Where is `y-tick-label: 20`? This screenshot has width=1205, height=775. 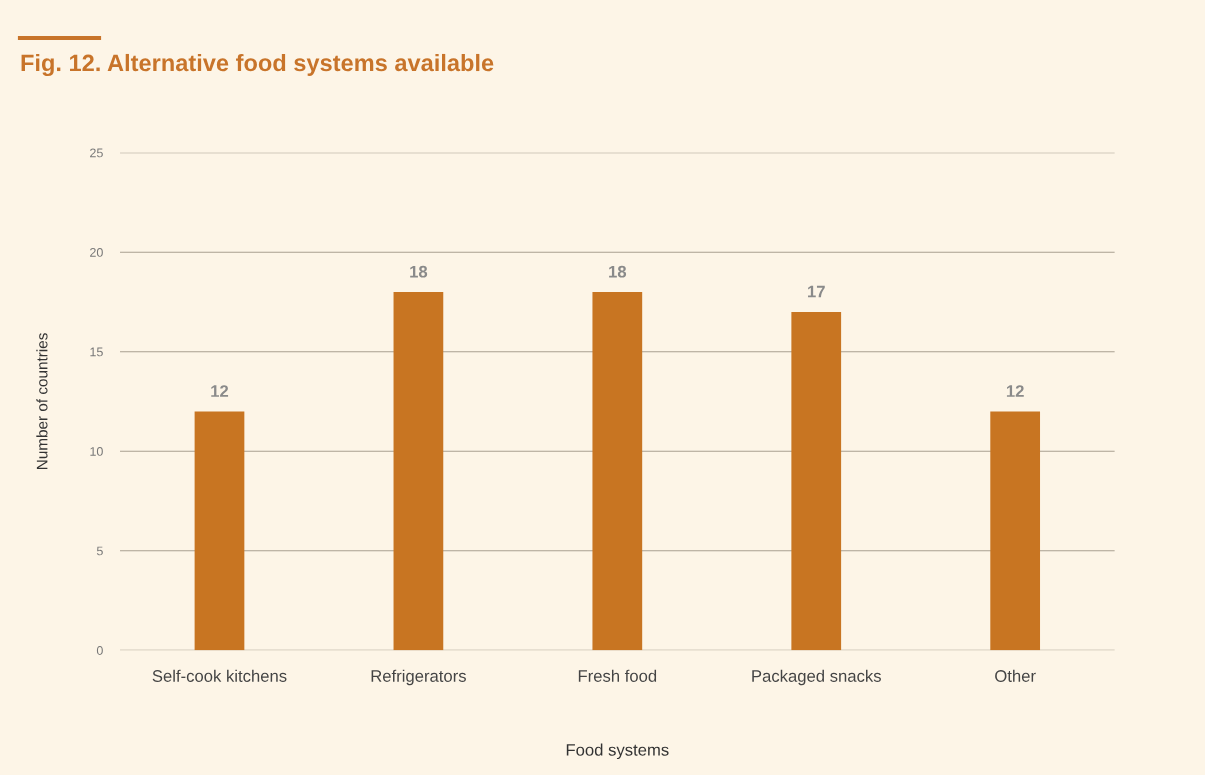 y-tick-label: 20 is located at coordinates (96, 252).